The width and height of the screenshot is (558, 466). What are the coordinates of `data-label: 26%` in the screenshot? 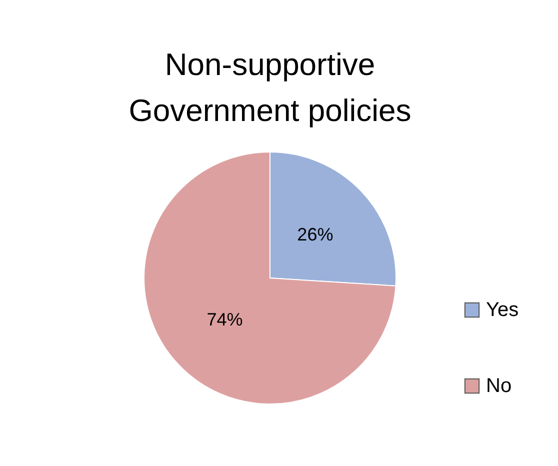 It's located at (315, 234).